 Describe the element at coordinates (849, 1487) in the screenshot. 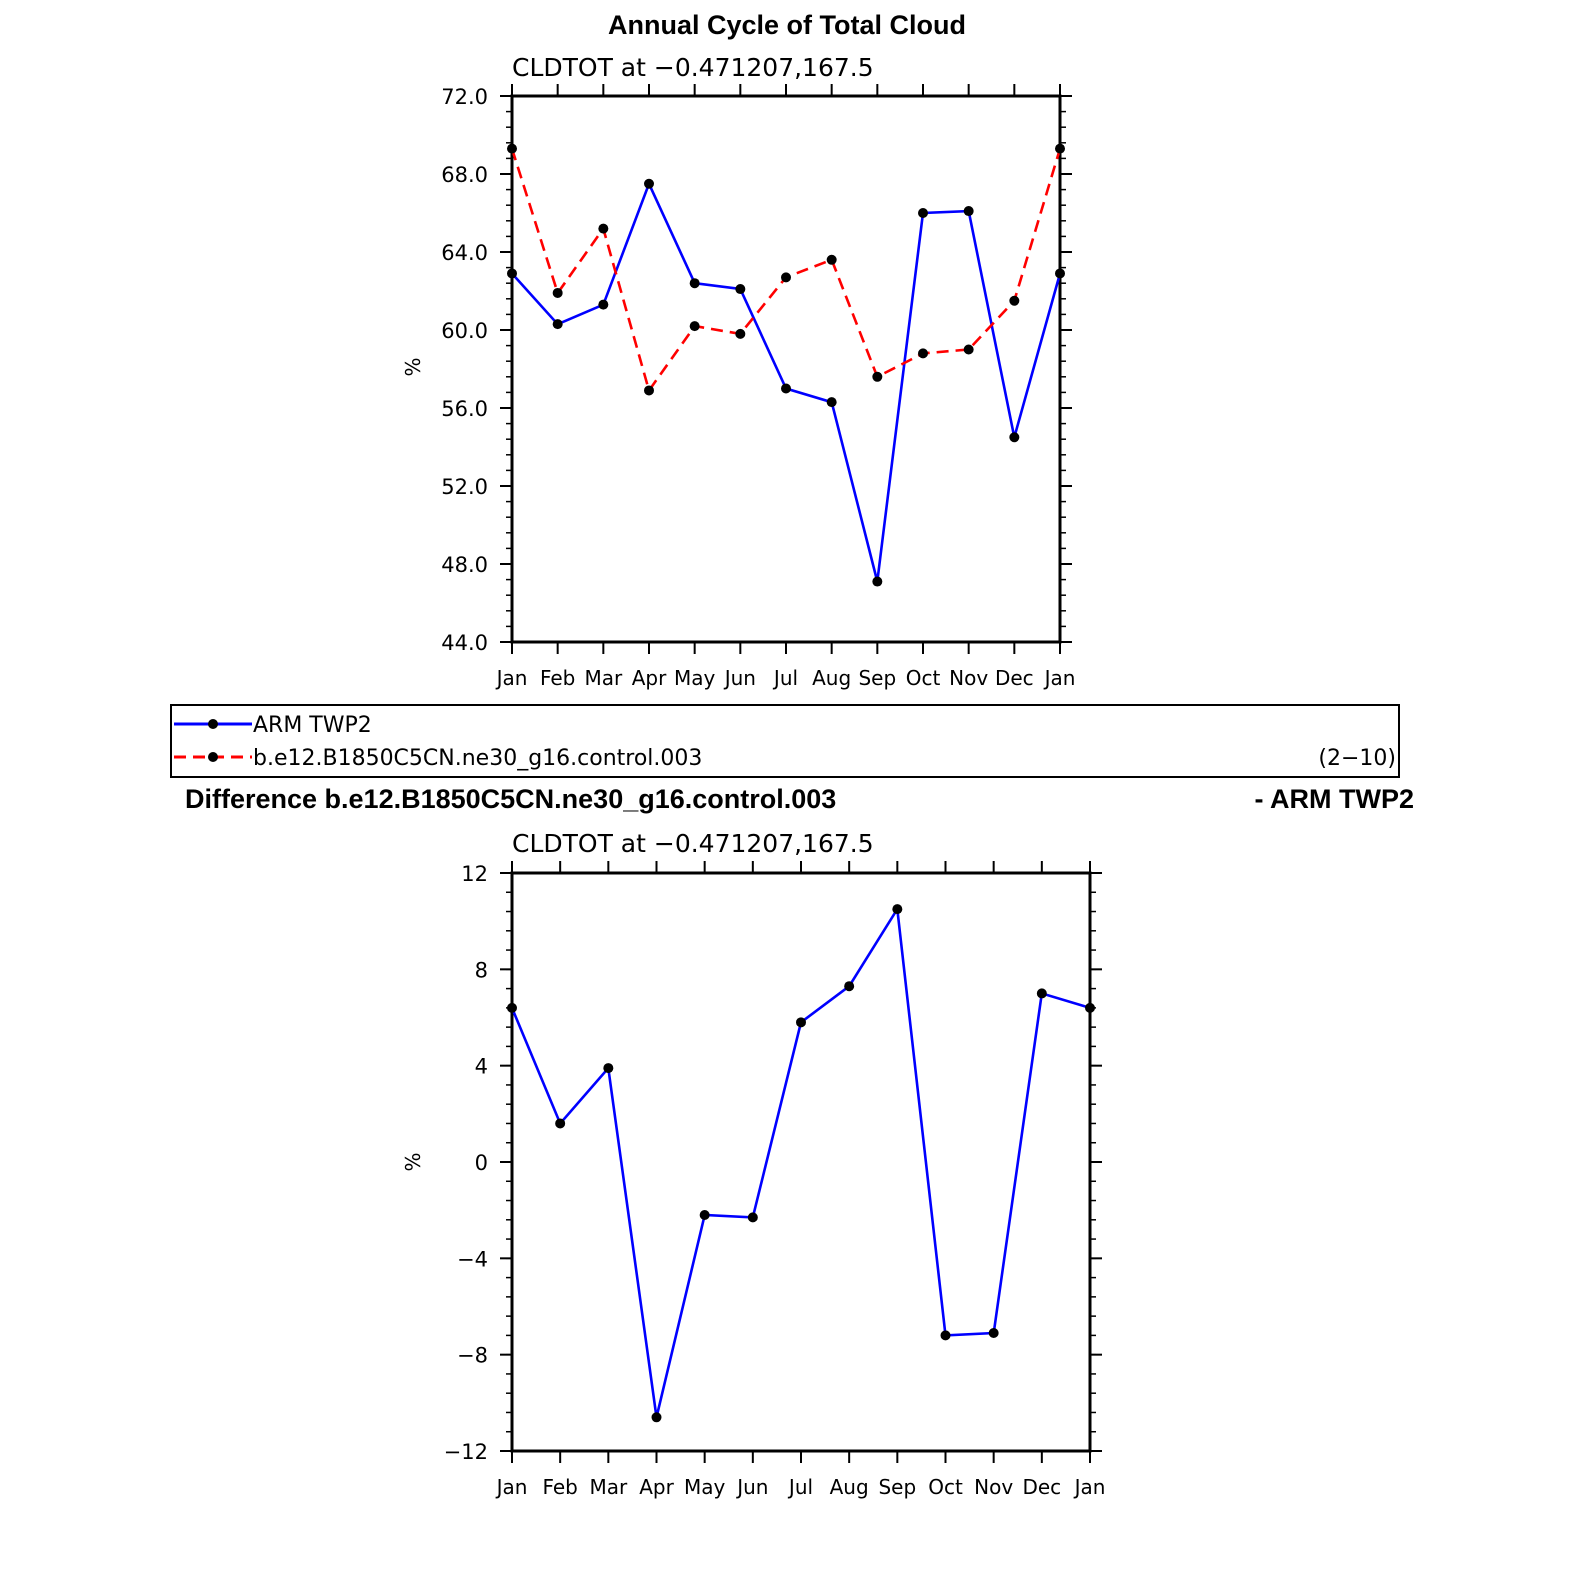

I see `bottom-xtick-label: Aug` at that location.